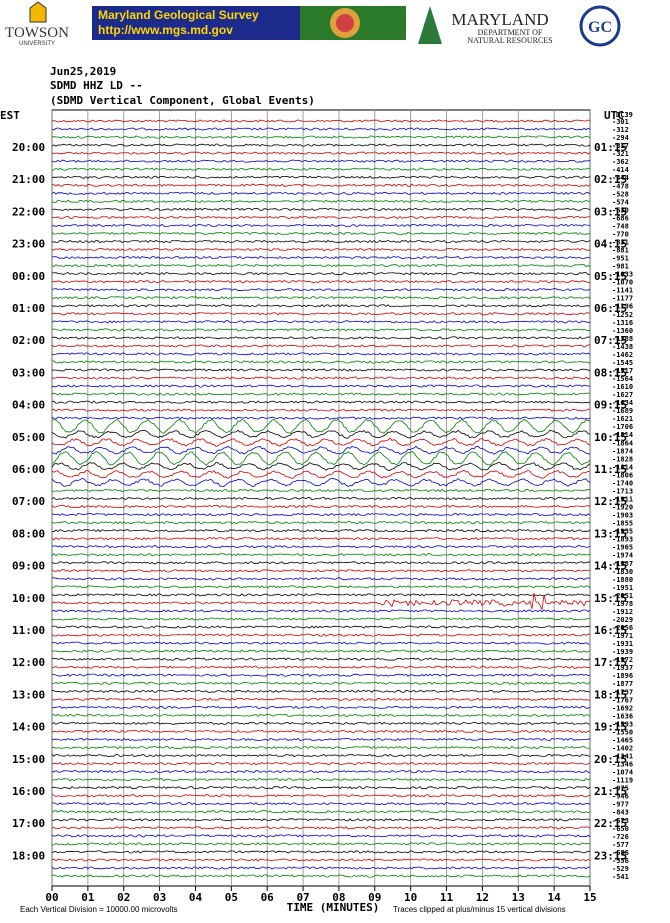 This screenshot has height=923, width=670. I want to click on trace-offset: -2051, so click(622, 596).